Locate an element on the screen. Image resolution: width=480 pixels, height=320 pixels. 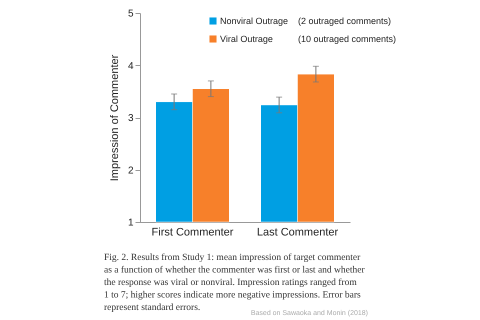
y-tick-label: 4 is located at coordinates (131, 66).